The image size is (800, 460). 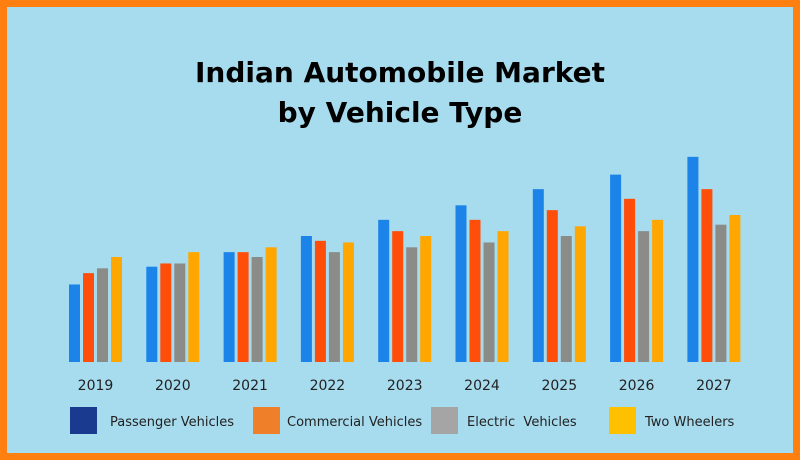 I want to click on bar-electric-vehicles-2020, so click(x=180, y=312).